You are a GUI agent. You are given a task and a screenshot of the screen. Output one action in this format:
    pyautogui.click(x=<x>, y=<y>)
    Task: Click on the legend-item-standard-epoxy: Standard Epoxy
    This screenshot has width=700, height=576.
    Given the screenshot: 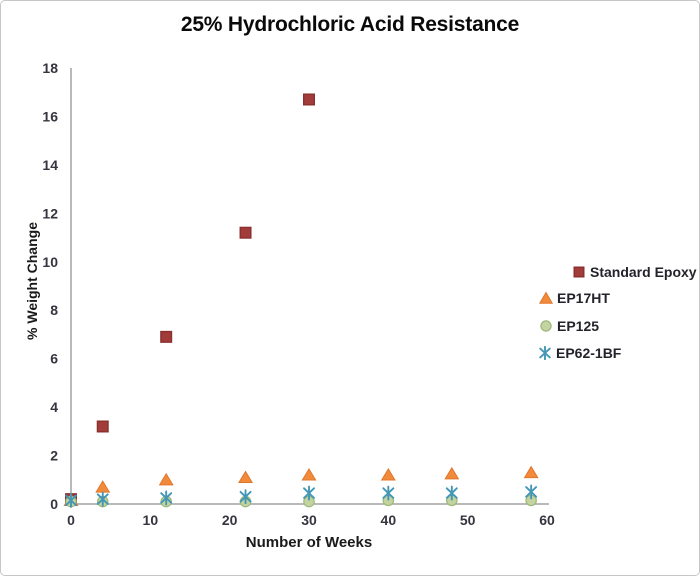 What is the action you would take?
    pyautogui.click(x=634, y=272)
    